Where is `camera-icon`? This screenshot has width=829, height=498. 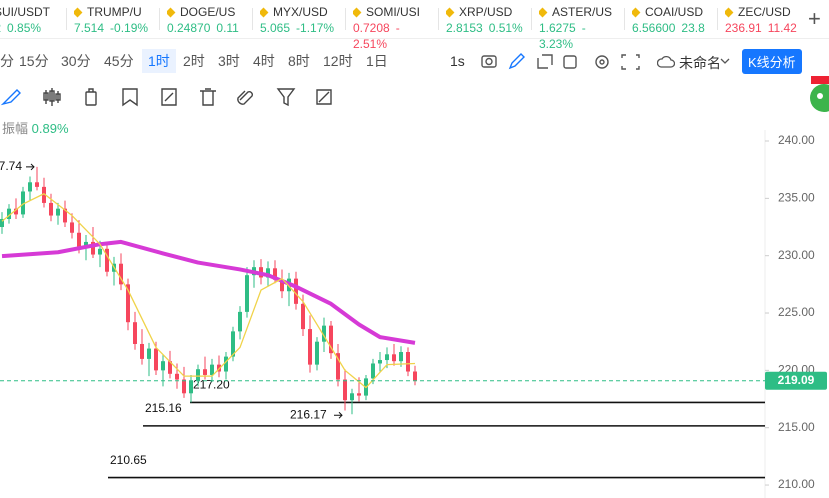
camera-icon is located at coordinates (489, 61).